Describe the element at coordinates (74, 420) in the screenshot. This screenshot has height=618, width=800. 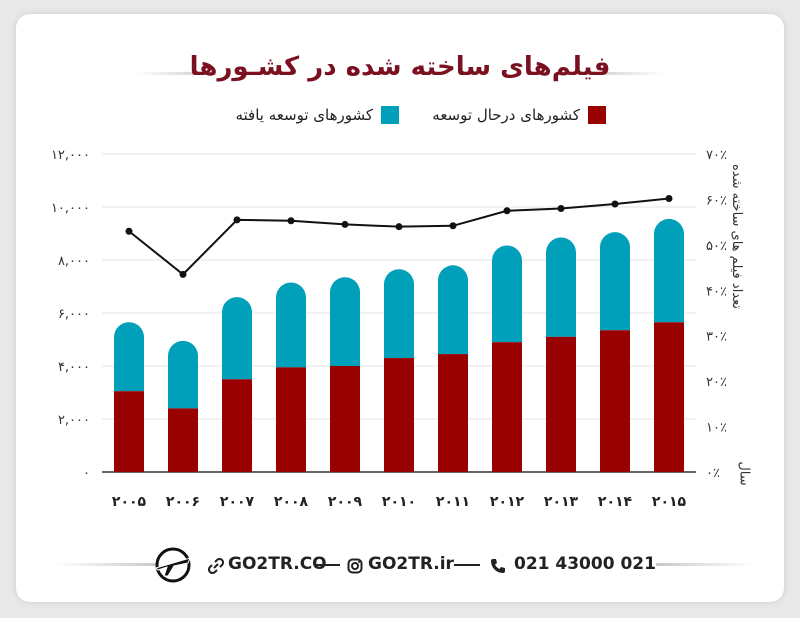
I see `y-tick-label: ۲,۰۰۰` at that location.